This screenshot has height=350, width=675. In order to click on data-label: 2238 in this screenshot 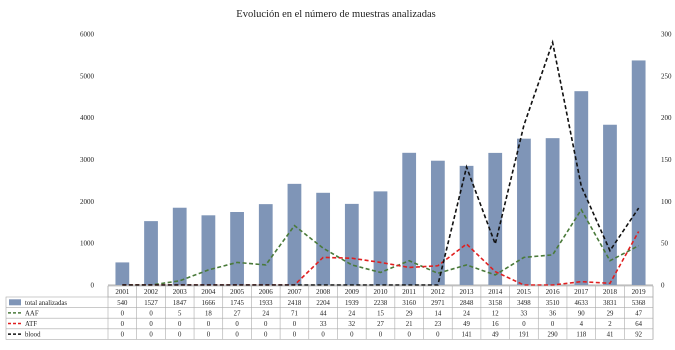, I will do `click(381, 303)`.